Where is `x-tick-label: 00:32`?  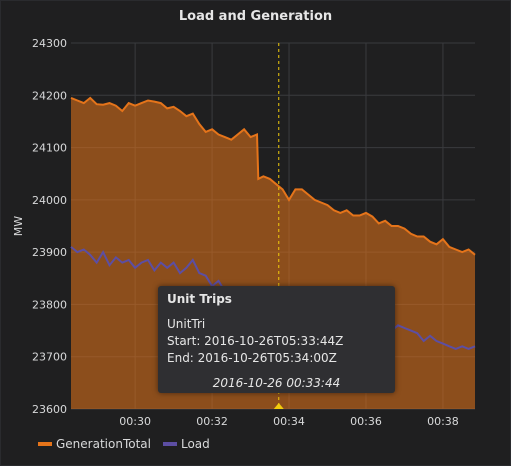
x-tick-label: 00:32 is located at coordinates (212, 421).